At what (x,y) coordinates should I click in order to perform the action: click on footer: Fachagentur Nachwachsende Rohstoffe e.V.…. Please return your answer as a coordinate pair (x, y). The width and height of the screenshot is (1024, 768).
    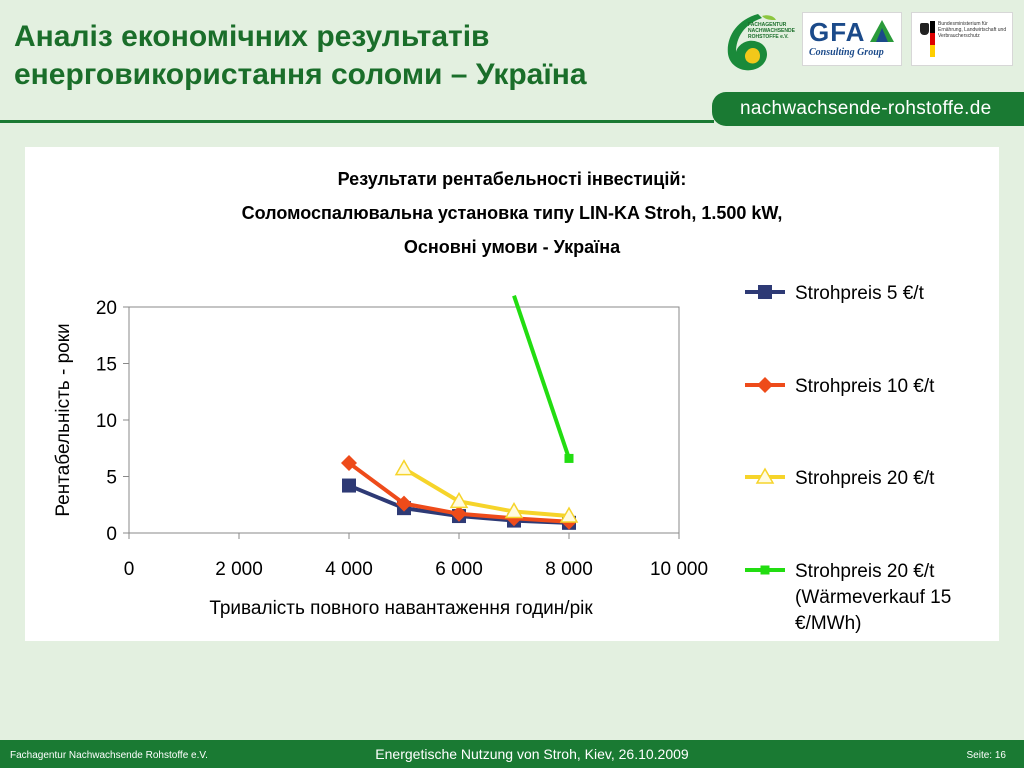
    Looking at the image, I should click on (512, 754).